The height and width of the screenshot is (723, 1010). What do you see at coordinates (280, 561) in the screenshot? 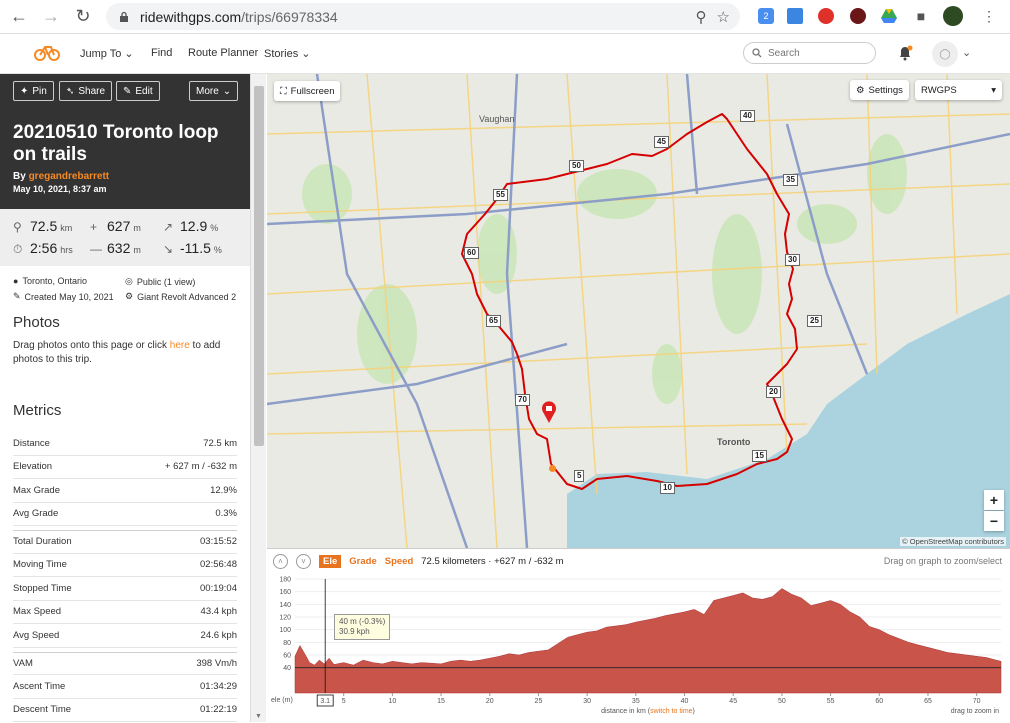
I see `collapse-up-icon: ˄` at bounding box center [280, 561].